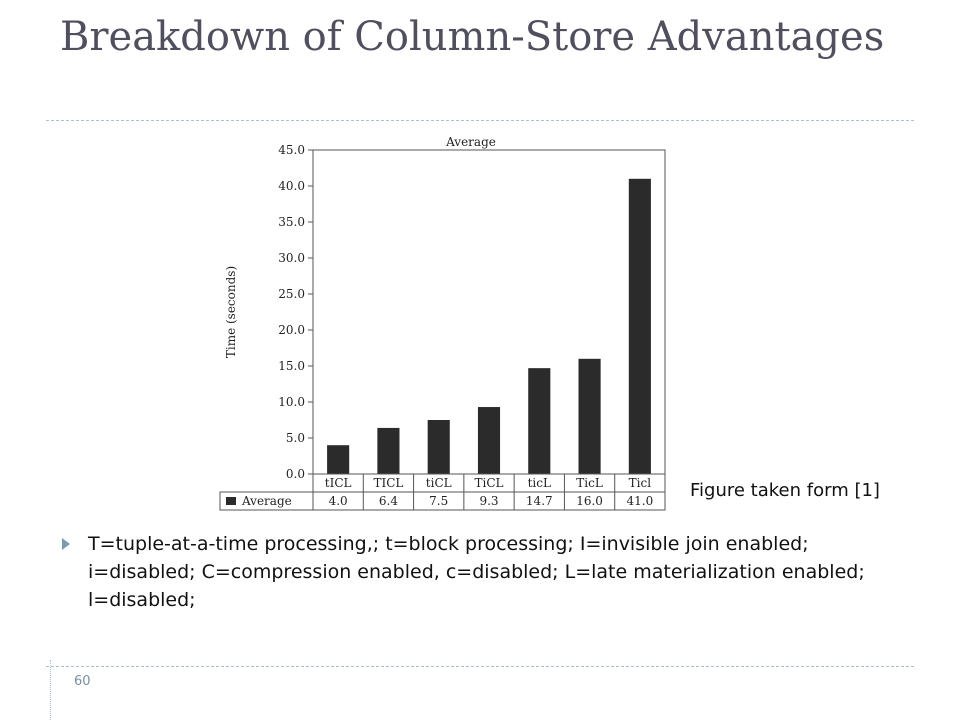 The image size is (960, 720). What do you see at coordinates (472, 37) in the screenshot?
I see `slide-title: Breakdown of Column-Store Advantages` at bounding box center [472, 37].